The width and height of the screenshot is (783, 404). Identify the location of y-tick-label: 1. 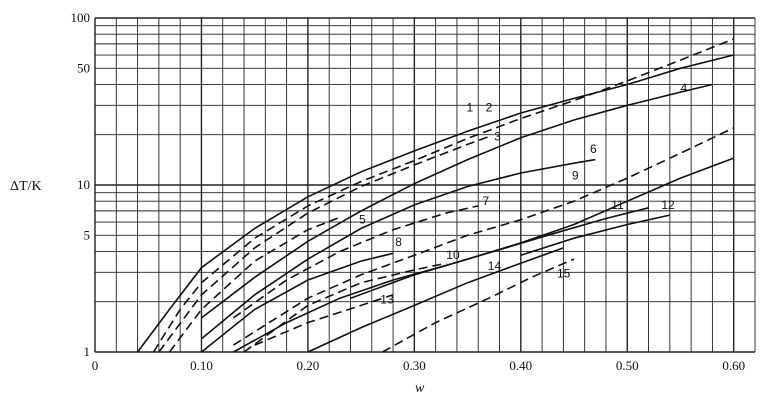
(87, 351).